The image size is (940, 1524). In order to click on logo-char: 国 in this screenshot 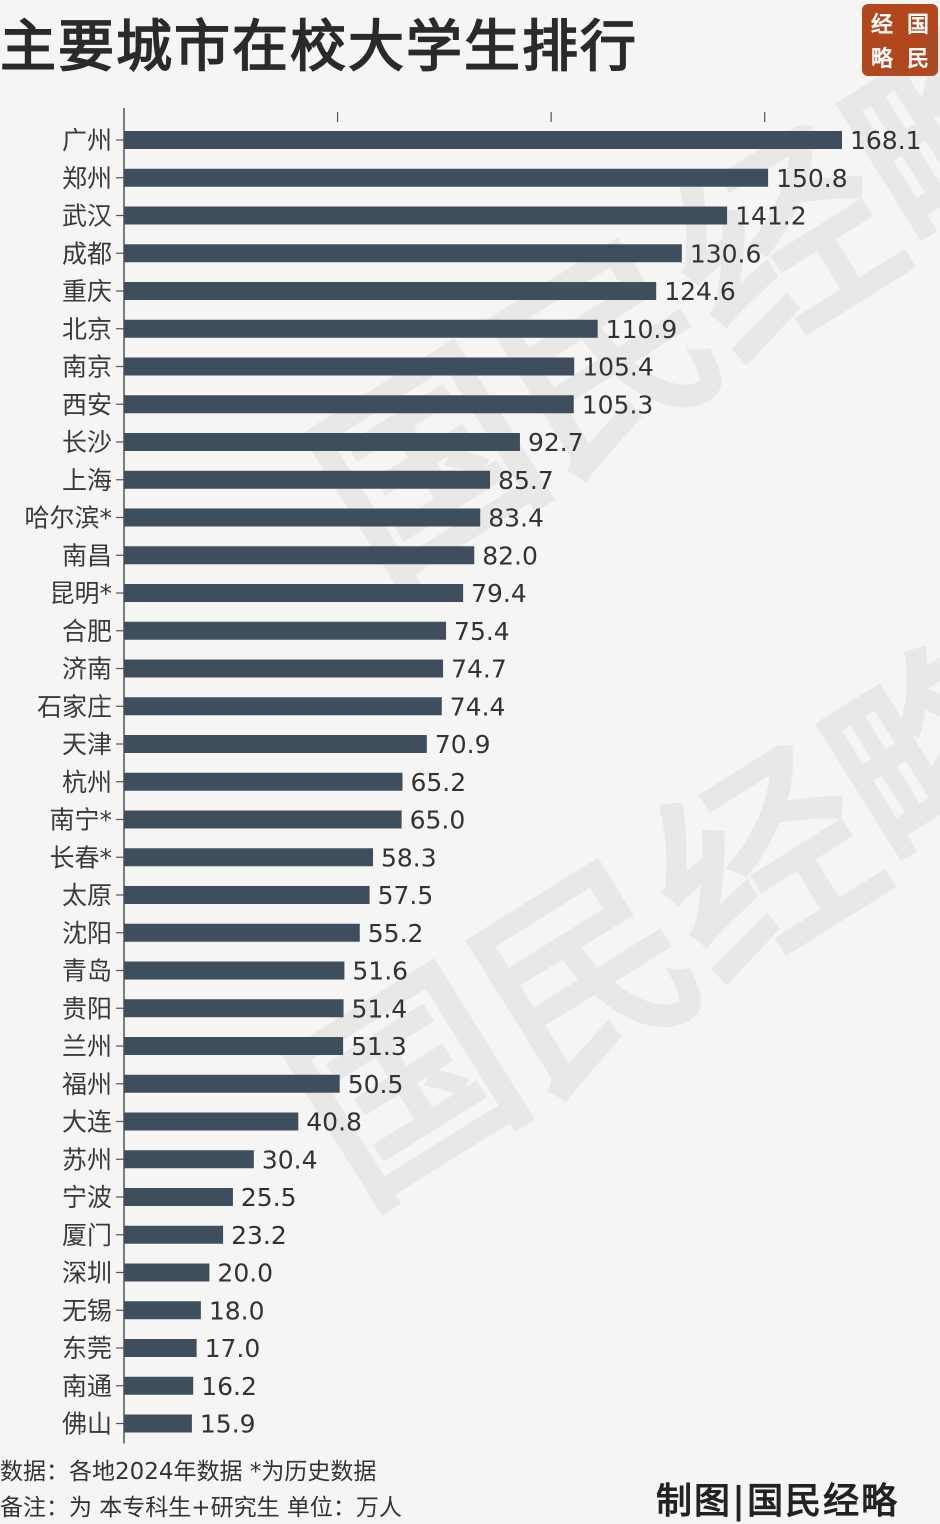, I will do `click(917, 25)`.